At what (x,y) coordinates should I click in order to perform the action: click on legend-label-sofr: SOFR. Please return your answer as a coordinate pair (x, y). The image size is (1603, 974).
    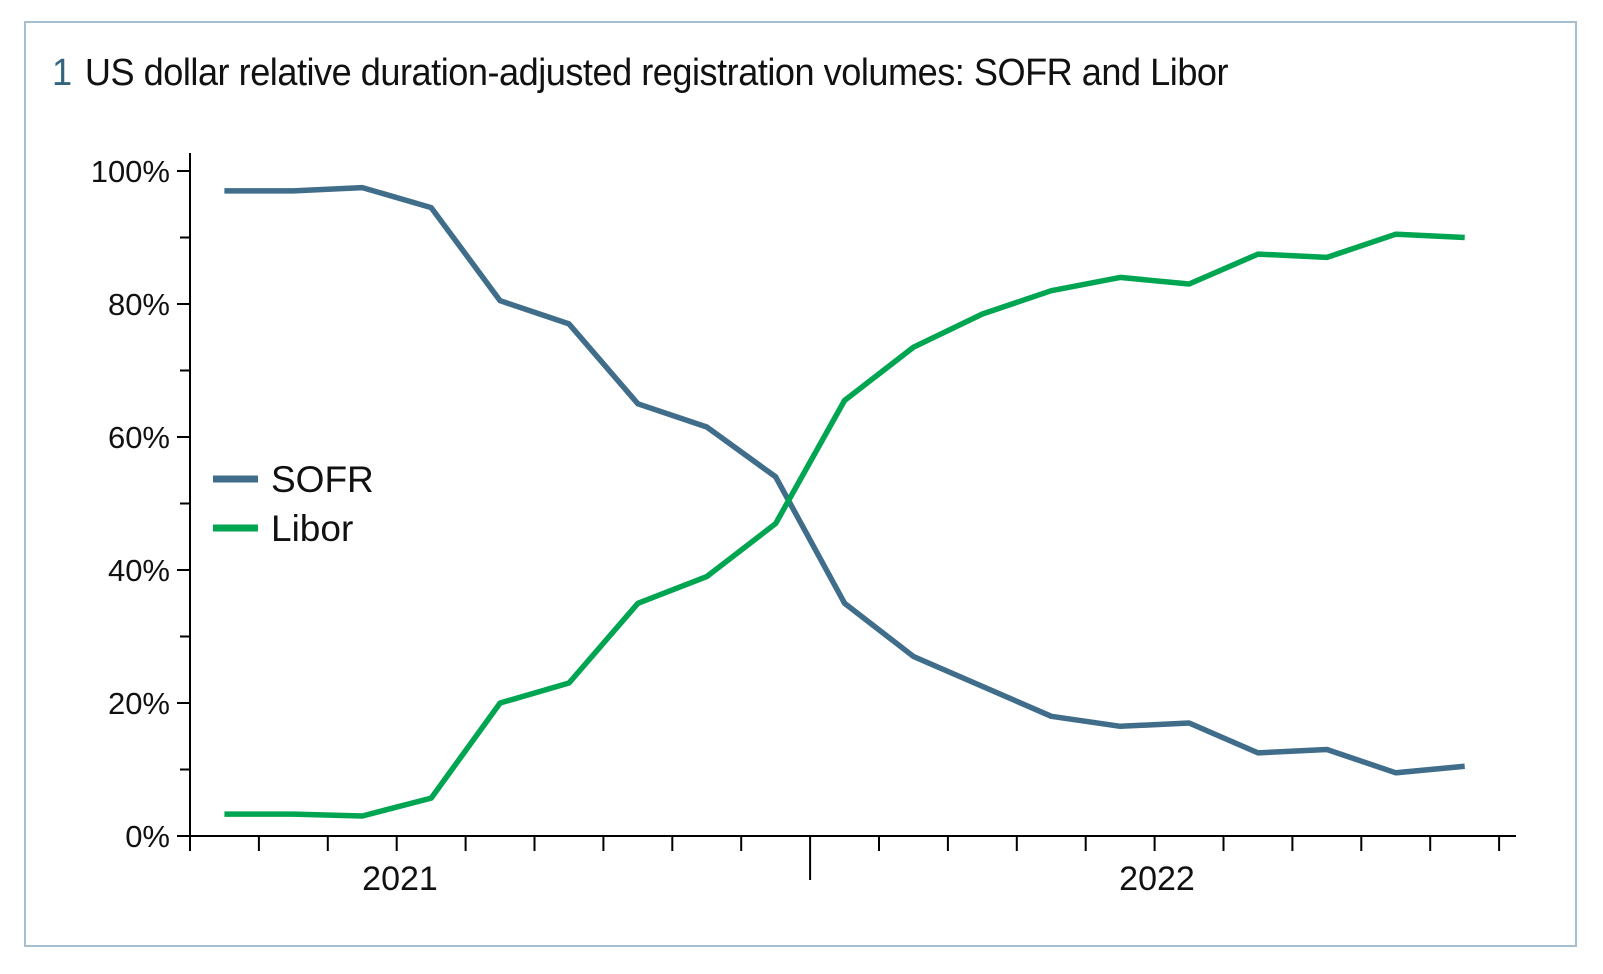
    Looking at the image, I should click on (322, 479).